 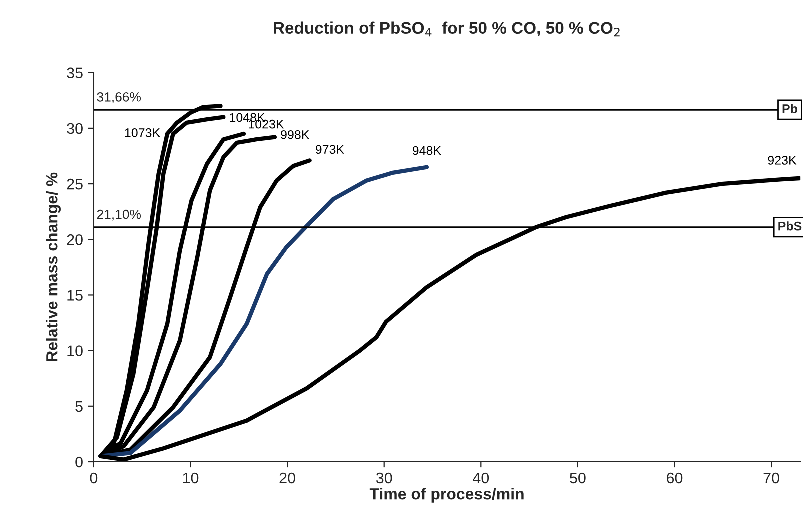 What do you see at coordinates (75, 184) in the screenshot?
I see `y-tick-label: 25` at bounding box center [75, 184].